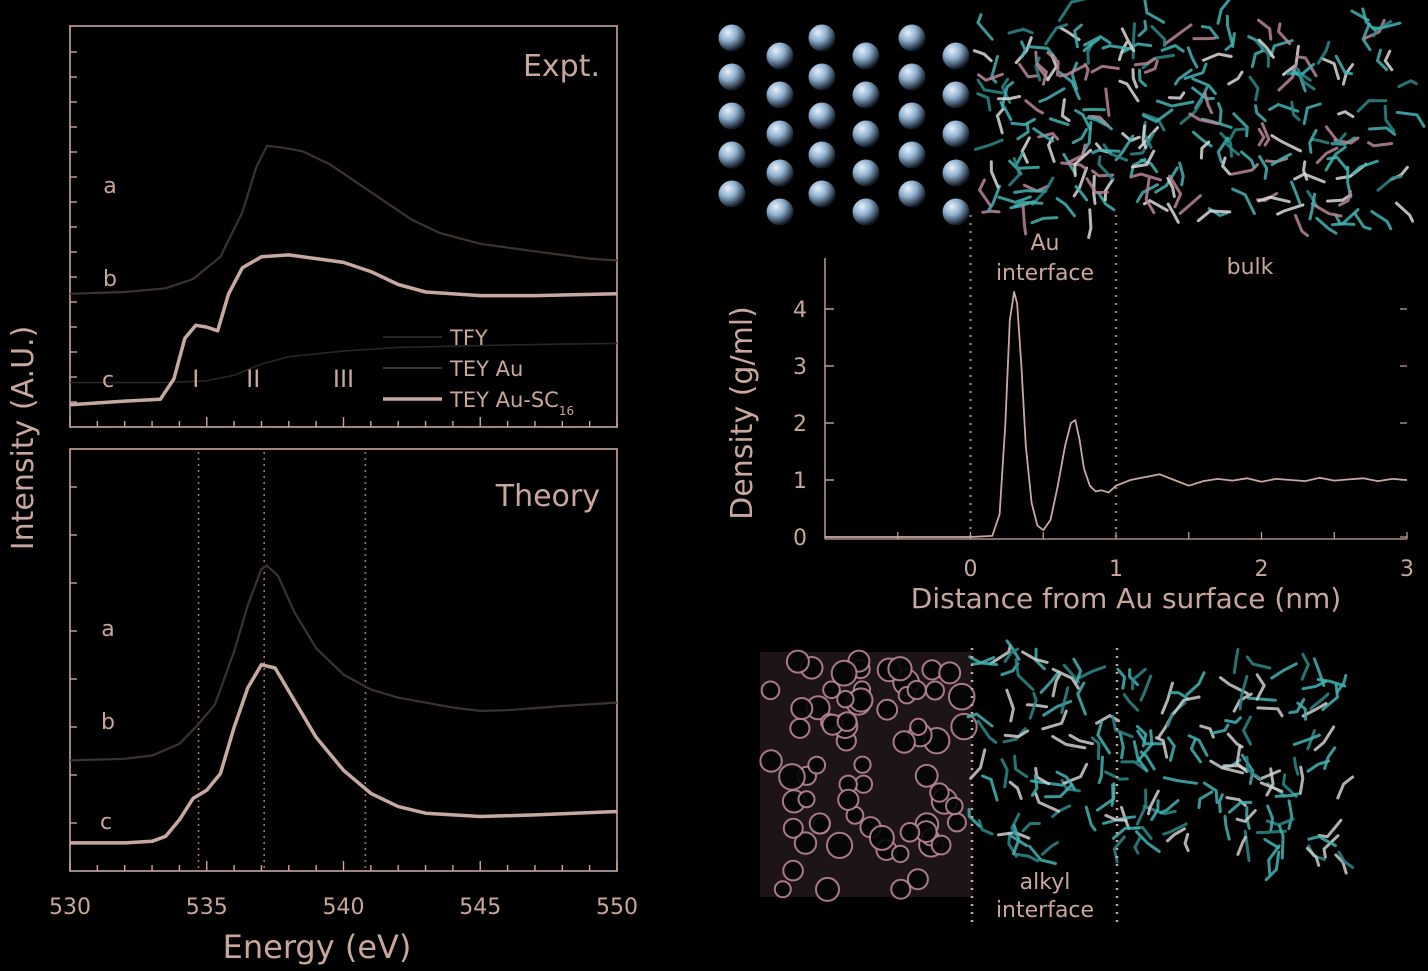 The width and height of the screenshot is (1428, 971). What do you see at coordinates (107, 629) in the screenshot?
I see `theory-curve-label-a: a` at bounding box center [107, 629].